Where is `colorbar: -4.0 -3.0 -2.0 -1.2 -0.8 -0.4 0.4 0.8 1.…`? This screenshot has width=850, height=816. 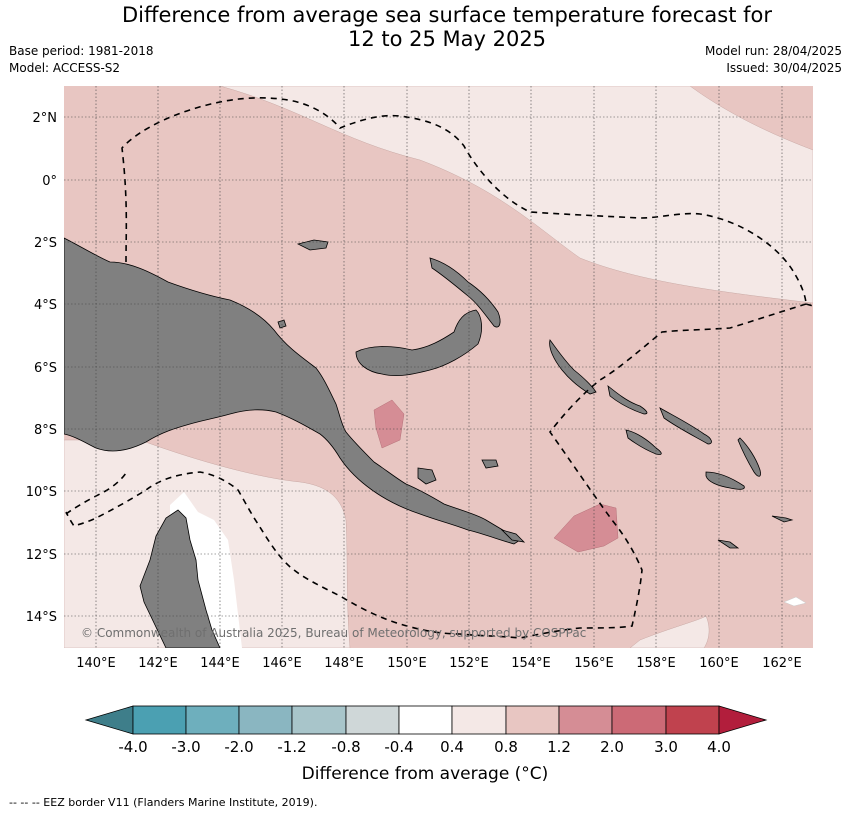 colorbar: -4.0 -3.0 -2.0 -1.2 -0.8 -0.4 0.4 0.8 1.… is located at coordinates (426, 730).